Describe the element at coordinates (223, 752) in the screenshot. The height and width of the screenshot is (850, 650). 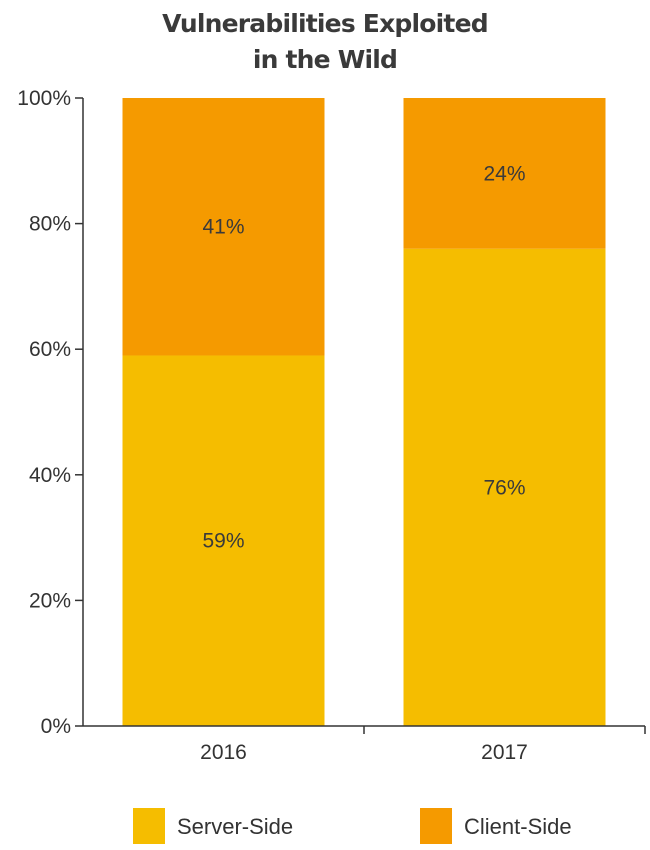
I see `x-tick-label-2016: 2016` at that location.